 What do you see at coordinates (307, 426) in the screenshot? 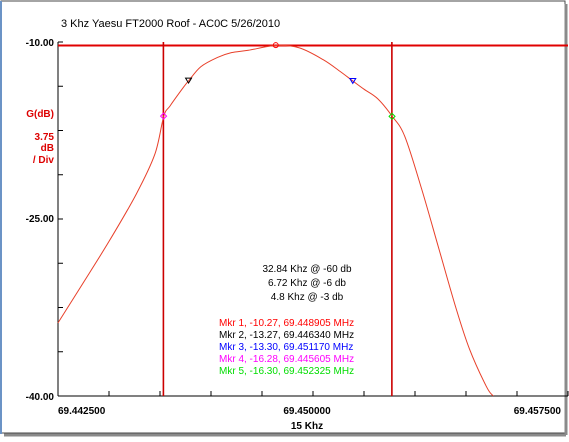
I see `x-axis-label: 15 Khz` at bounding box center [307, 426].